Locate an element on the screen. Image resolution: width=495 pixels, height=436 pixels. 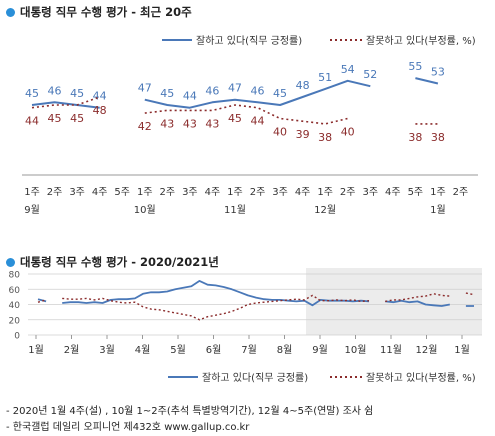
approve-data-label: 51 is located at coordinates (325, 77).